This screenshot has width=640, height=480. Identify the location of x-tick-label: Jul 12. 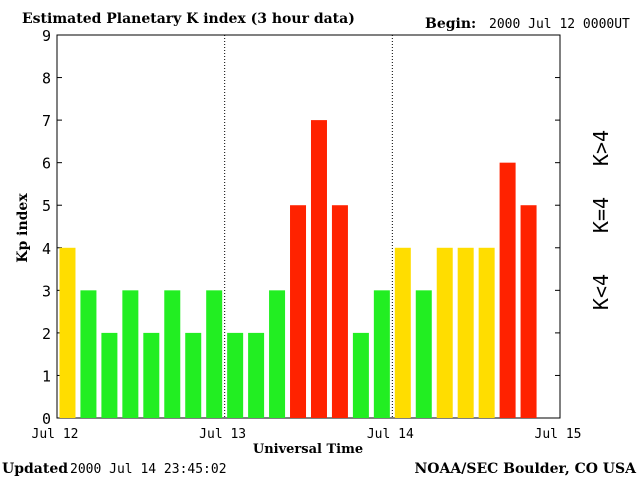
(55, 434).